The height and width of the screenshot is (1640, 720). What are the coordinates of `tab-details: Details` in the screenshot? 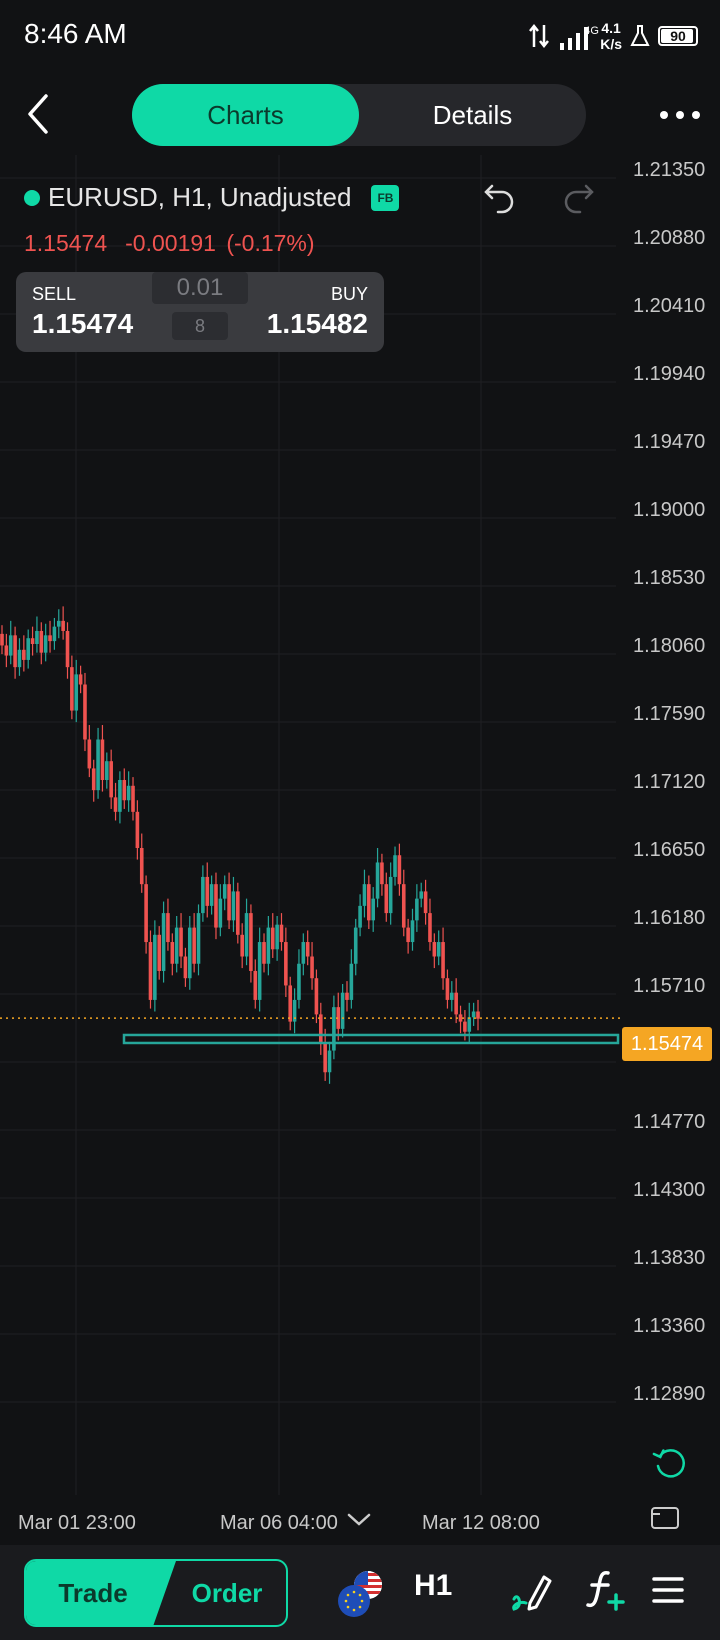 It's located at (472, 114).